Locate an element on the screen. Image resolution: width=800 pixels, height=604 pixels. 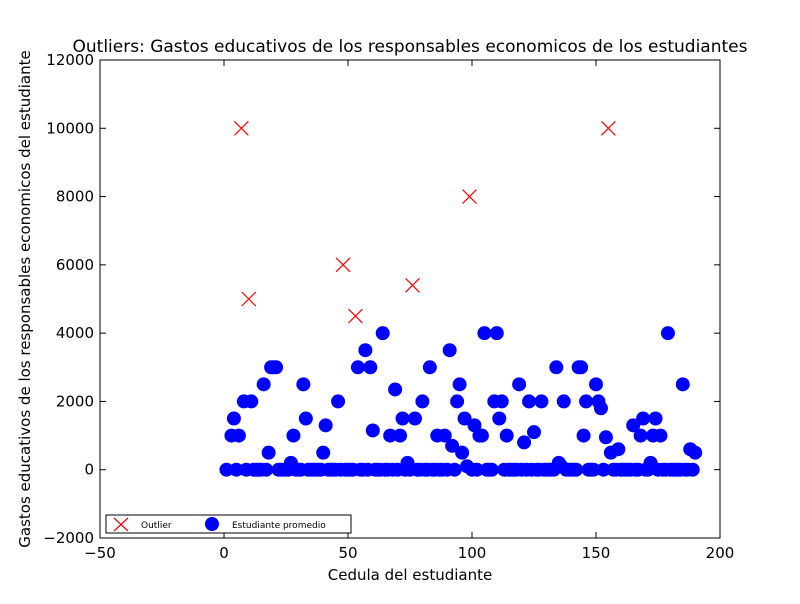
legend-average-label: Estudiante promedio is located at coordinates (279, 526).